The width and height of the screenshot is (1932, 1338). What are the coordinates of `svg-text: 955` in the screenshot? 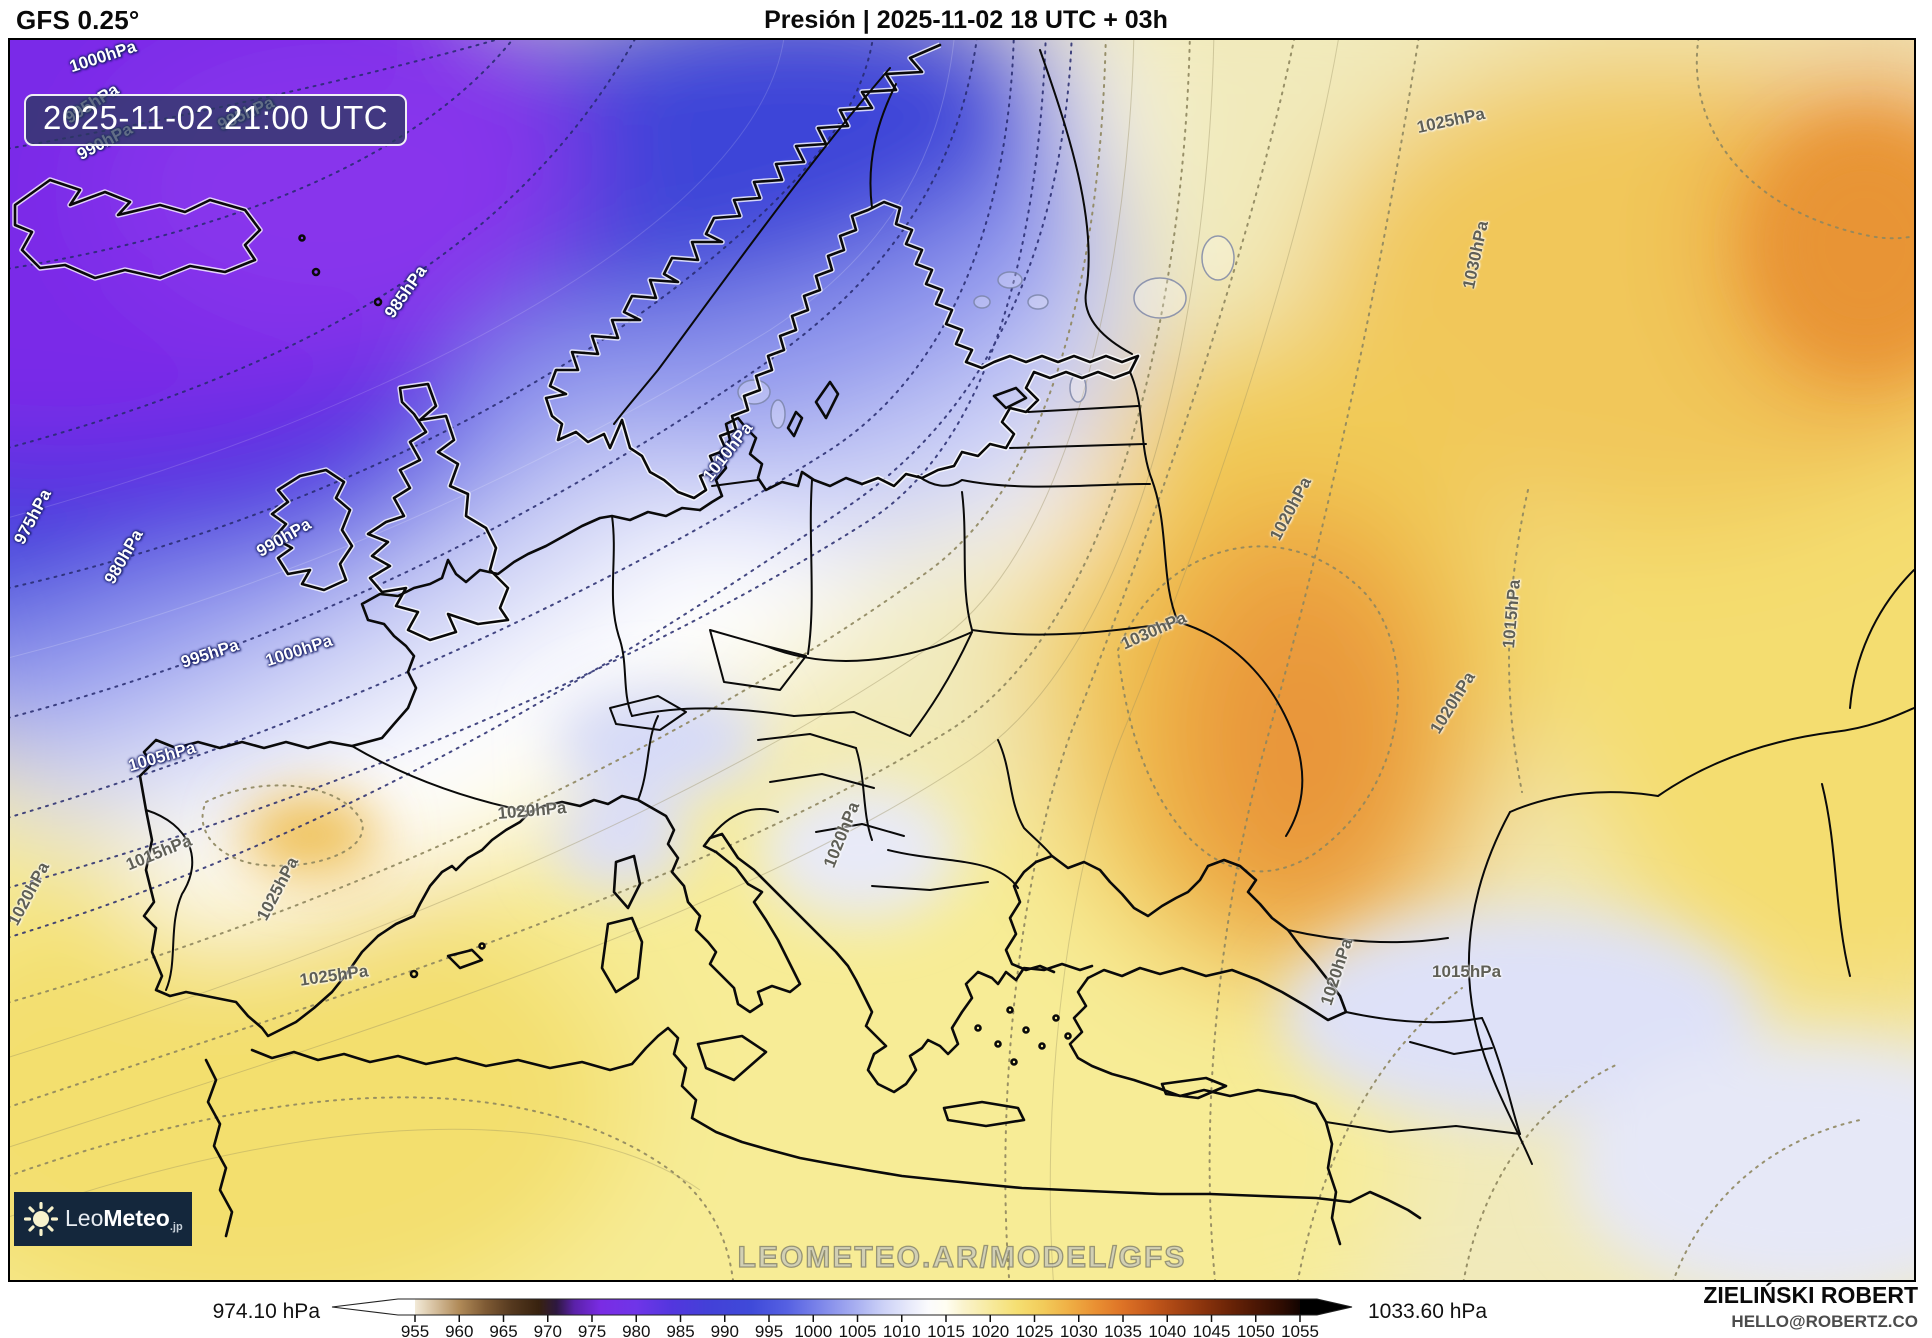 It's located at (415, 1330).